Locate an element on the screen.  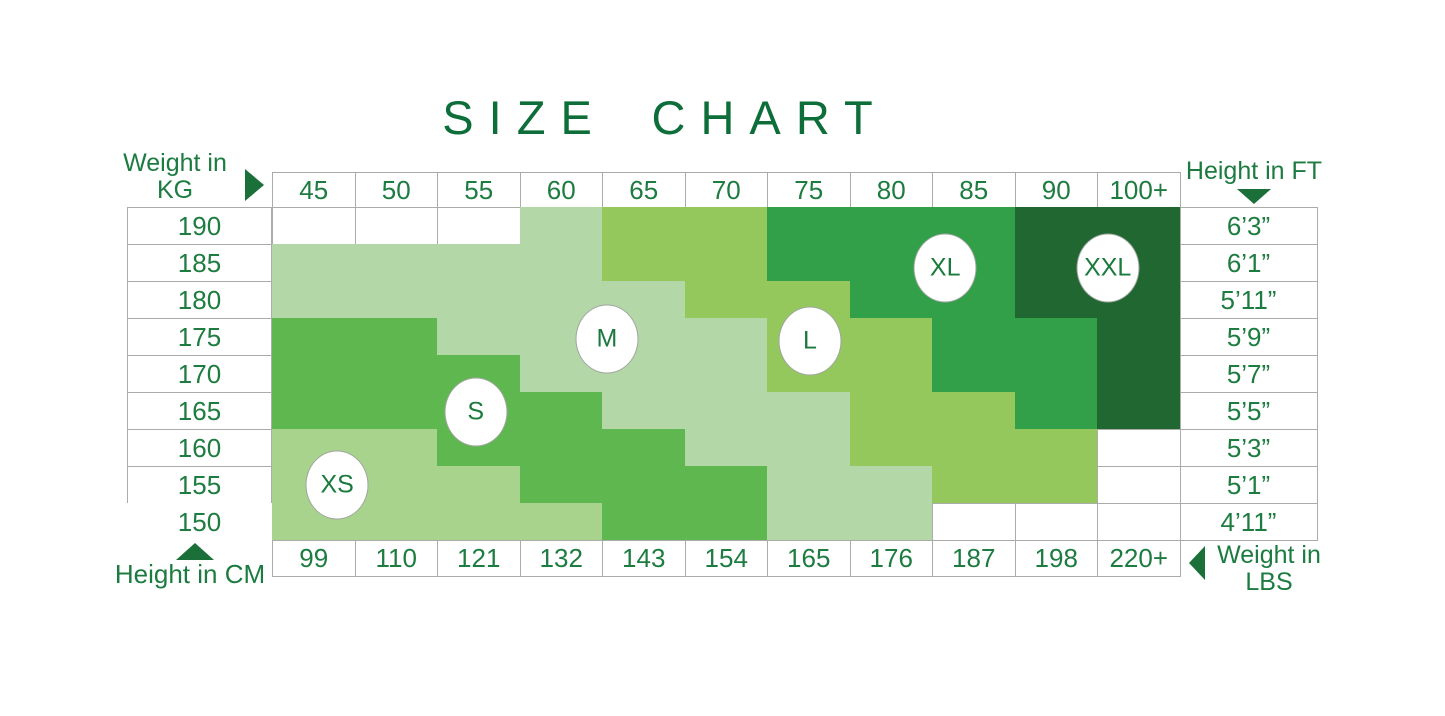
height-cm-cell: 150 is located at coordinates (199, 522).